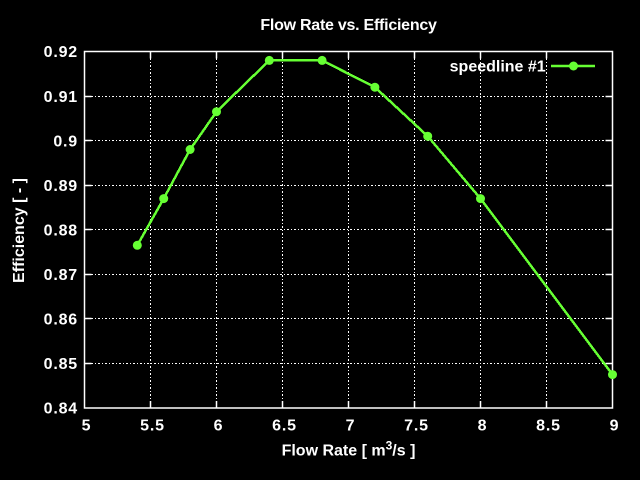 The height and width of the screenshot is (480, 640). Describe the element at coordinates (483, 426) in the screenshot. I see `svg-text: 8` at that location.